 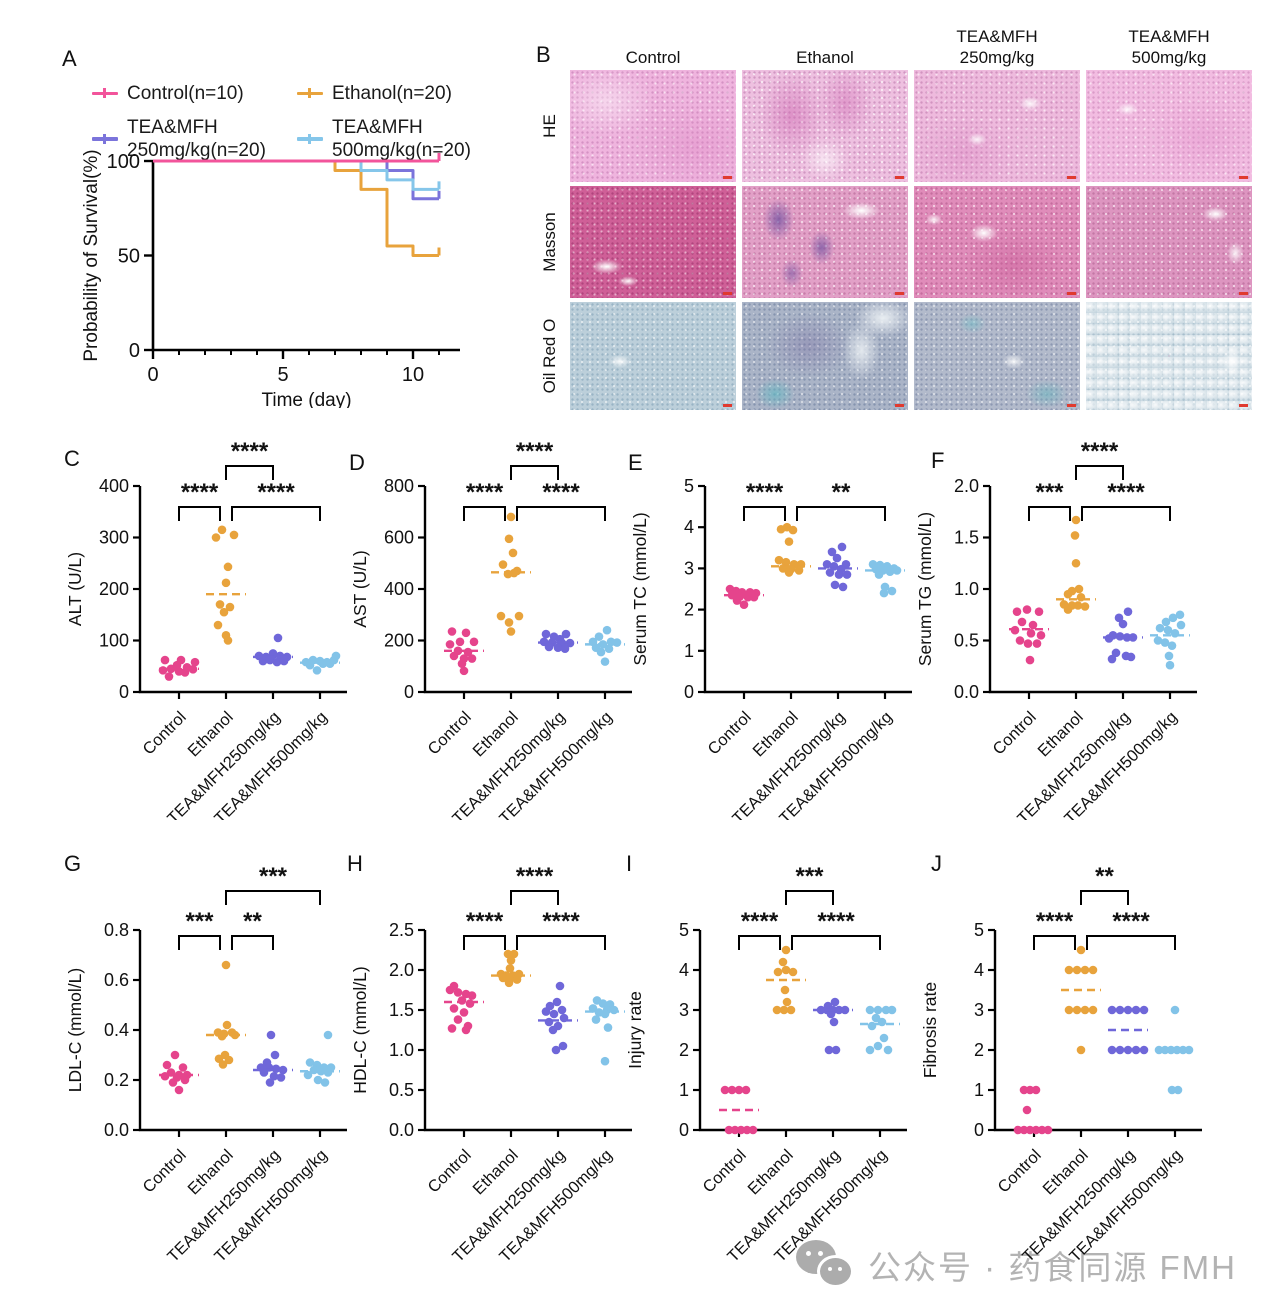 What do you see at coordinates (966, 486) in the screenshot?
I see `svg-text: 2.0` at bounding box center [966, 486].